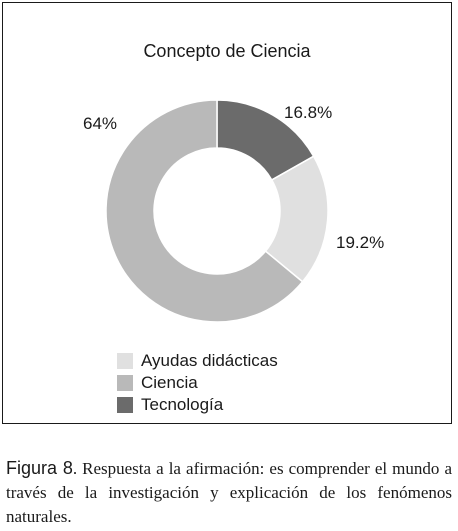  What do you see at coordinates (182, 404) in the screenshot?
I see `legend-label-tecnologia: Tecnología` at bounding box center [182, 404].